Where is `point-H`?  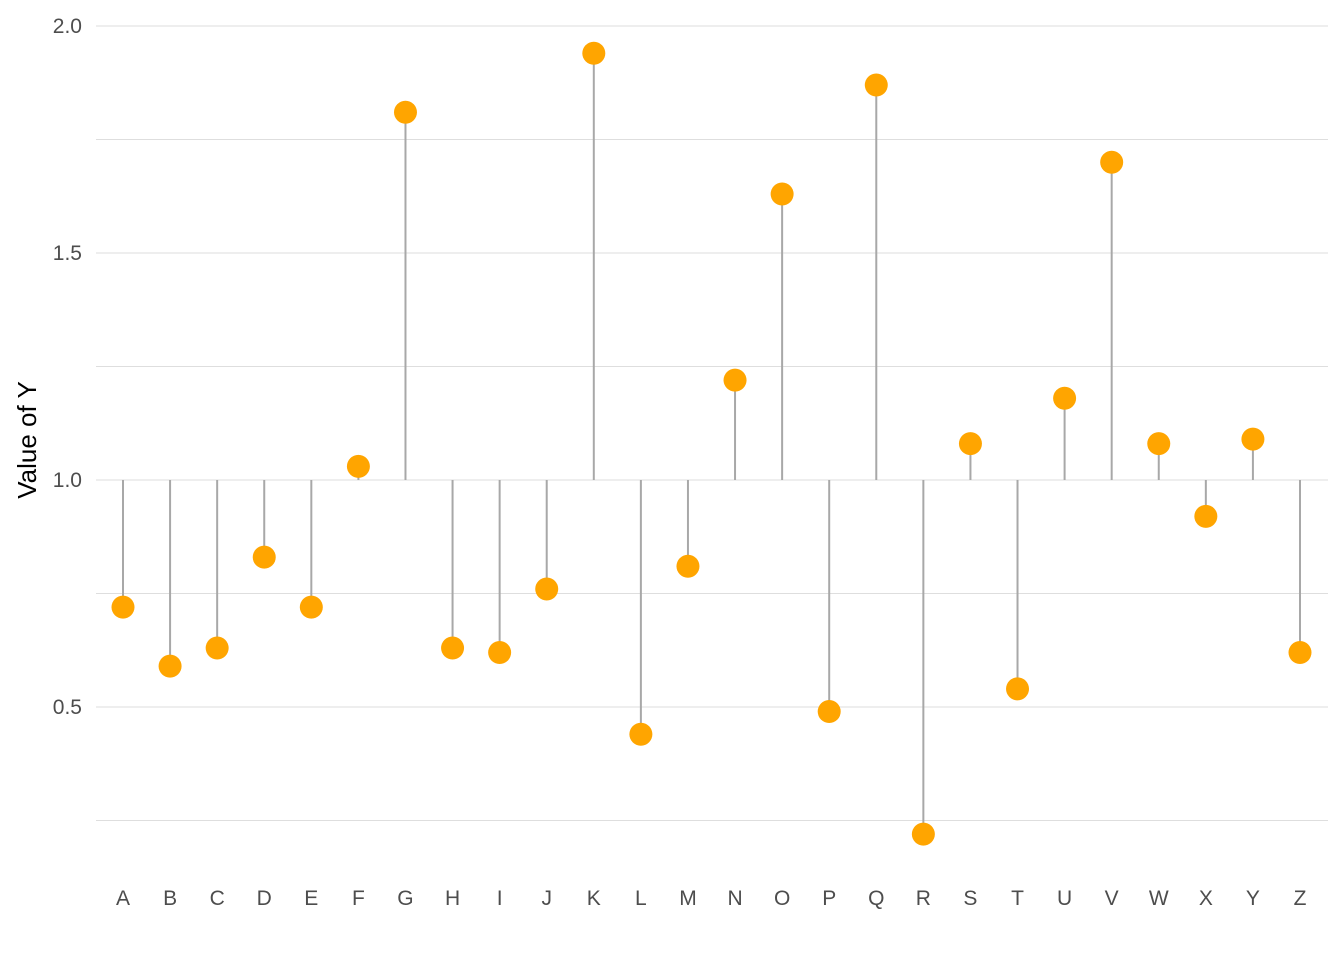 point-H is located at coordinates (453, 648).